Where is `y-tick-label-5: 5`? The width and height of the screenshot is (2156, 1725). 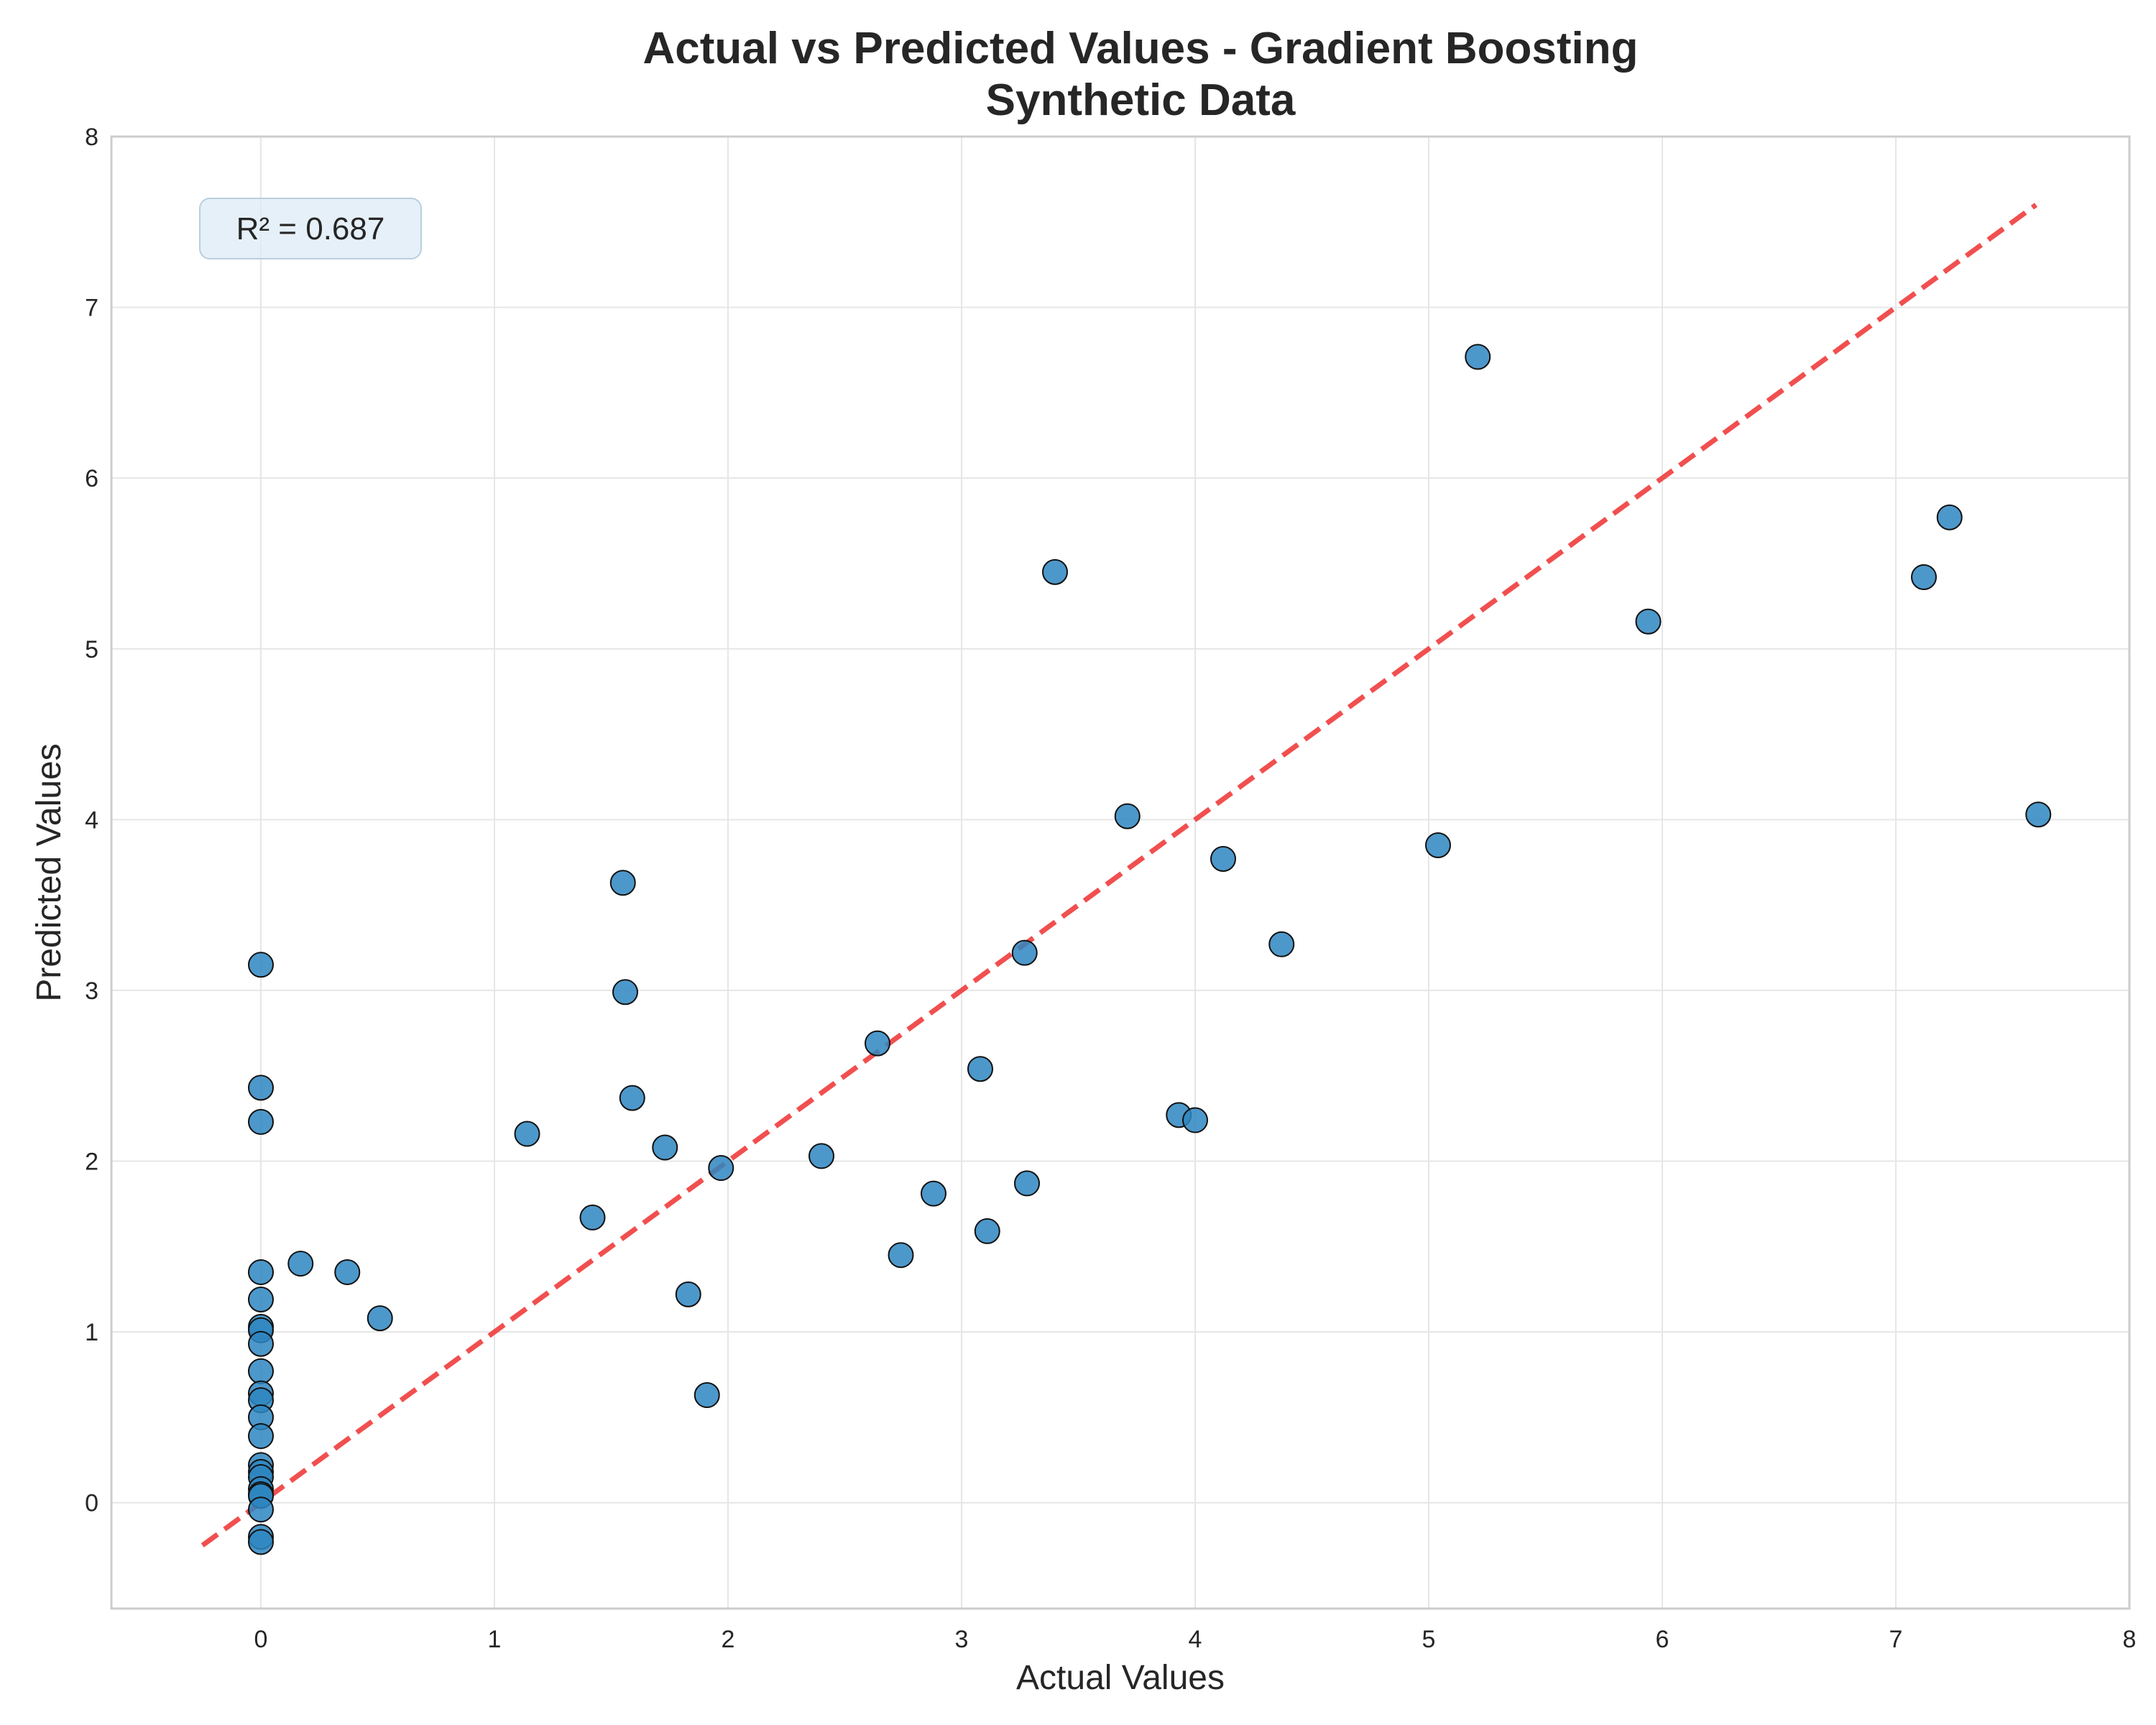 y-tick-label-5: 5 is located at coordinates (91, 649).